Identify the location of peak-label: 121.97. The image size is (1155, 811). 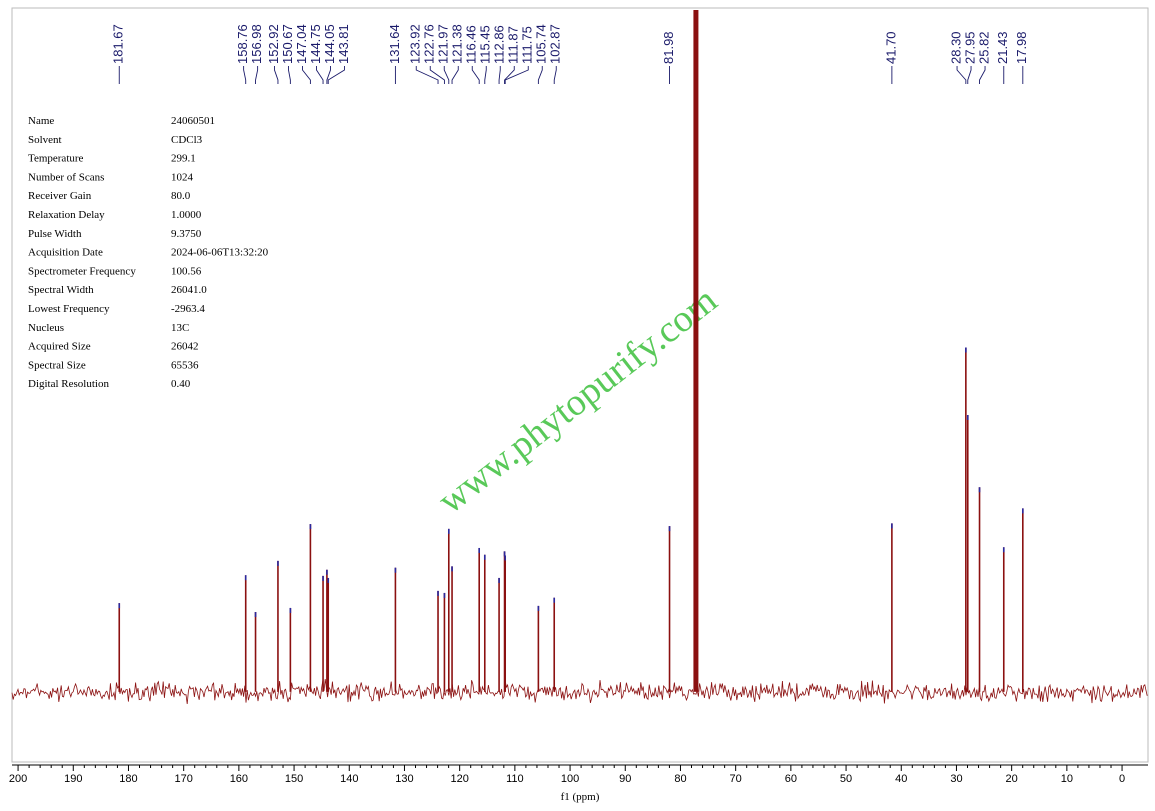
(443, 44).